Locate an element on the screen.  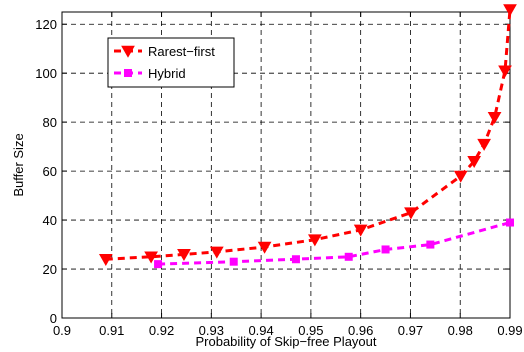
x-tick-label: 0.96 is located at coordinates (360, 330).